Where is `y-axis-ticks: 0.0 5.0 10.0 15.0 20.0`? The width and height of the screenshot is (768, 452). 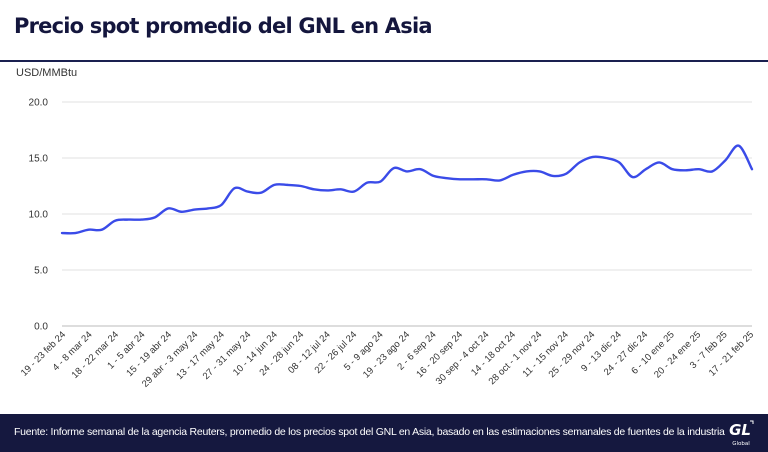
y-axis-ticks: 0.0 5.0 10.0 15.0 20.0 is located at coordinates (39, 215).